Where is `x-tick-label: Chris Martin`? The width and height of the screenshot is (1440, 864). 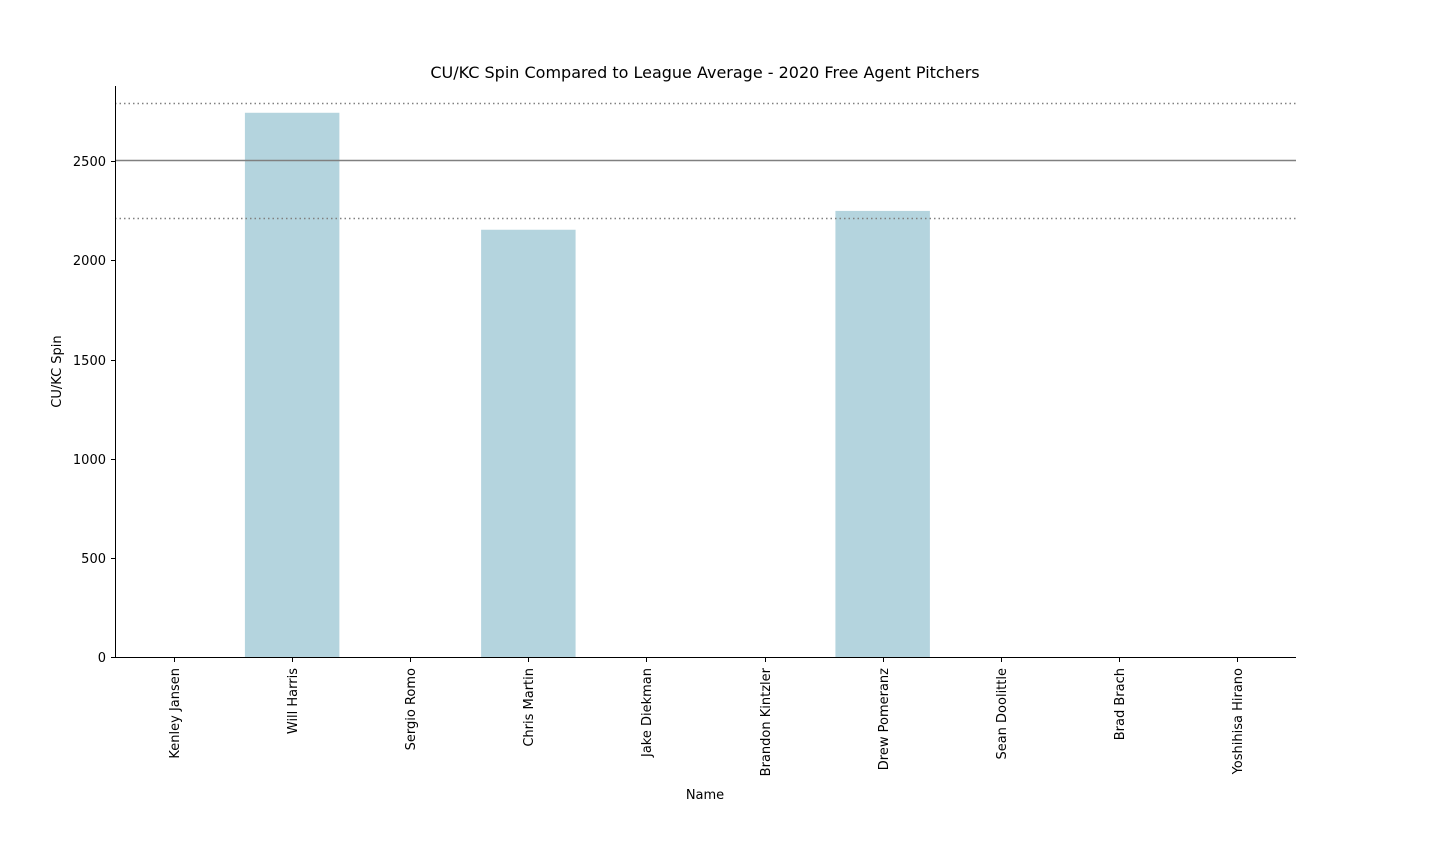 x-tick-label: Chris Martin is located at coordinates (529, 707).